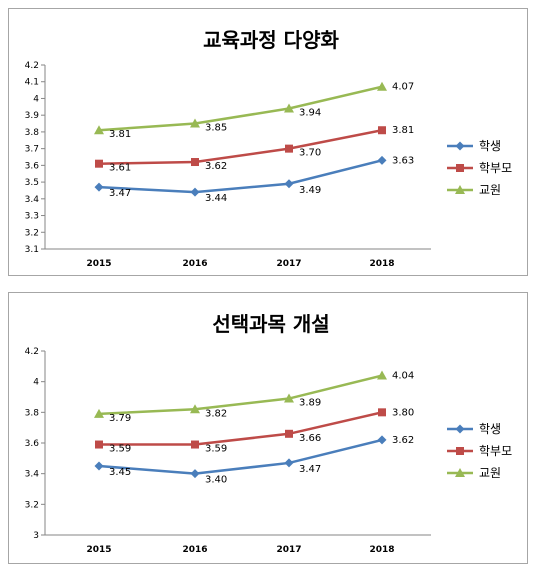 This screenshot has height=572, width=540. Describe the element at coordinates (32, 150) in the screenshot. I see `y-tick-label: 3.7` at that location.